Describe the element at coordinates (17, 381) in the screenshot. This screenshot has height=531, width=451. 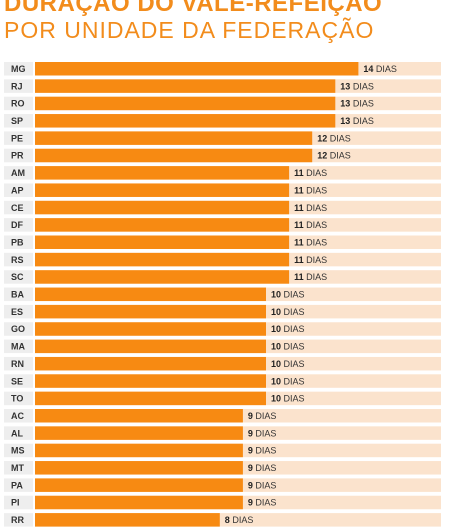
I see `category-label: SE` at that location.